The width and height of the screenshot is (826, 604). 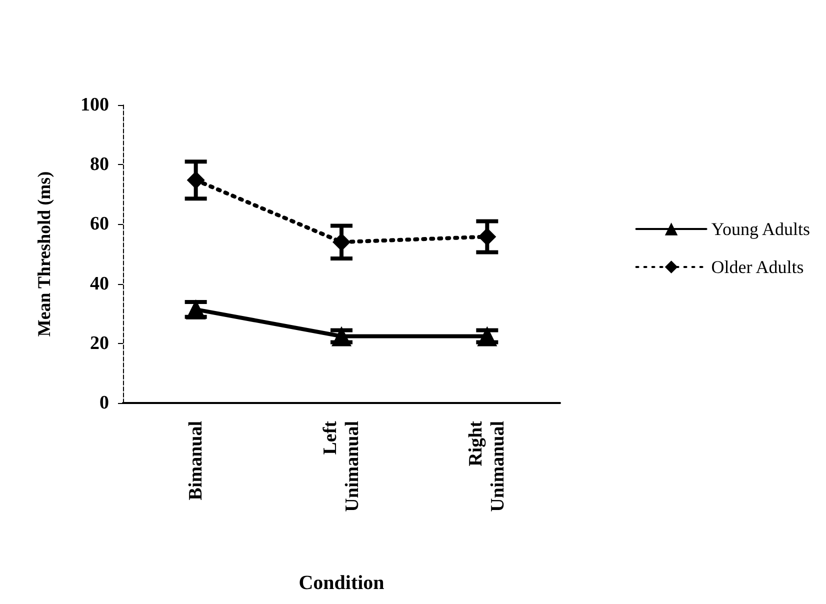 I want to click on legend-label: Older Adults, so click(x=757, y=267).